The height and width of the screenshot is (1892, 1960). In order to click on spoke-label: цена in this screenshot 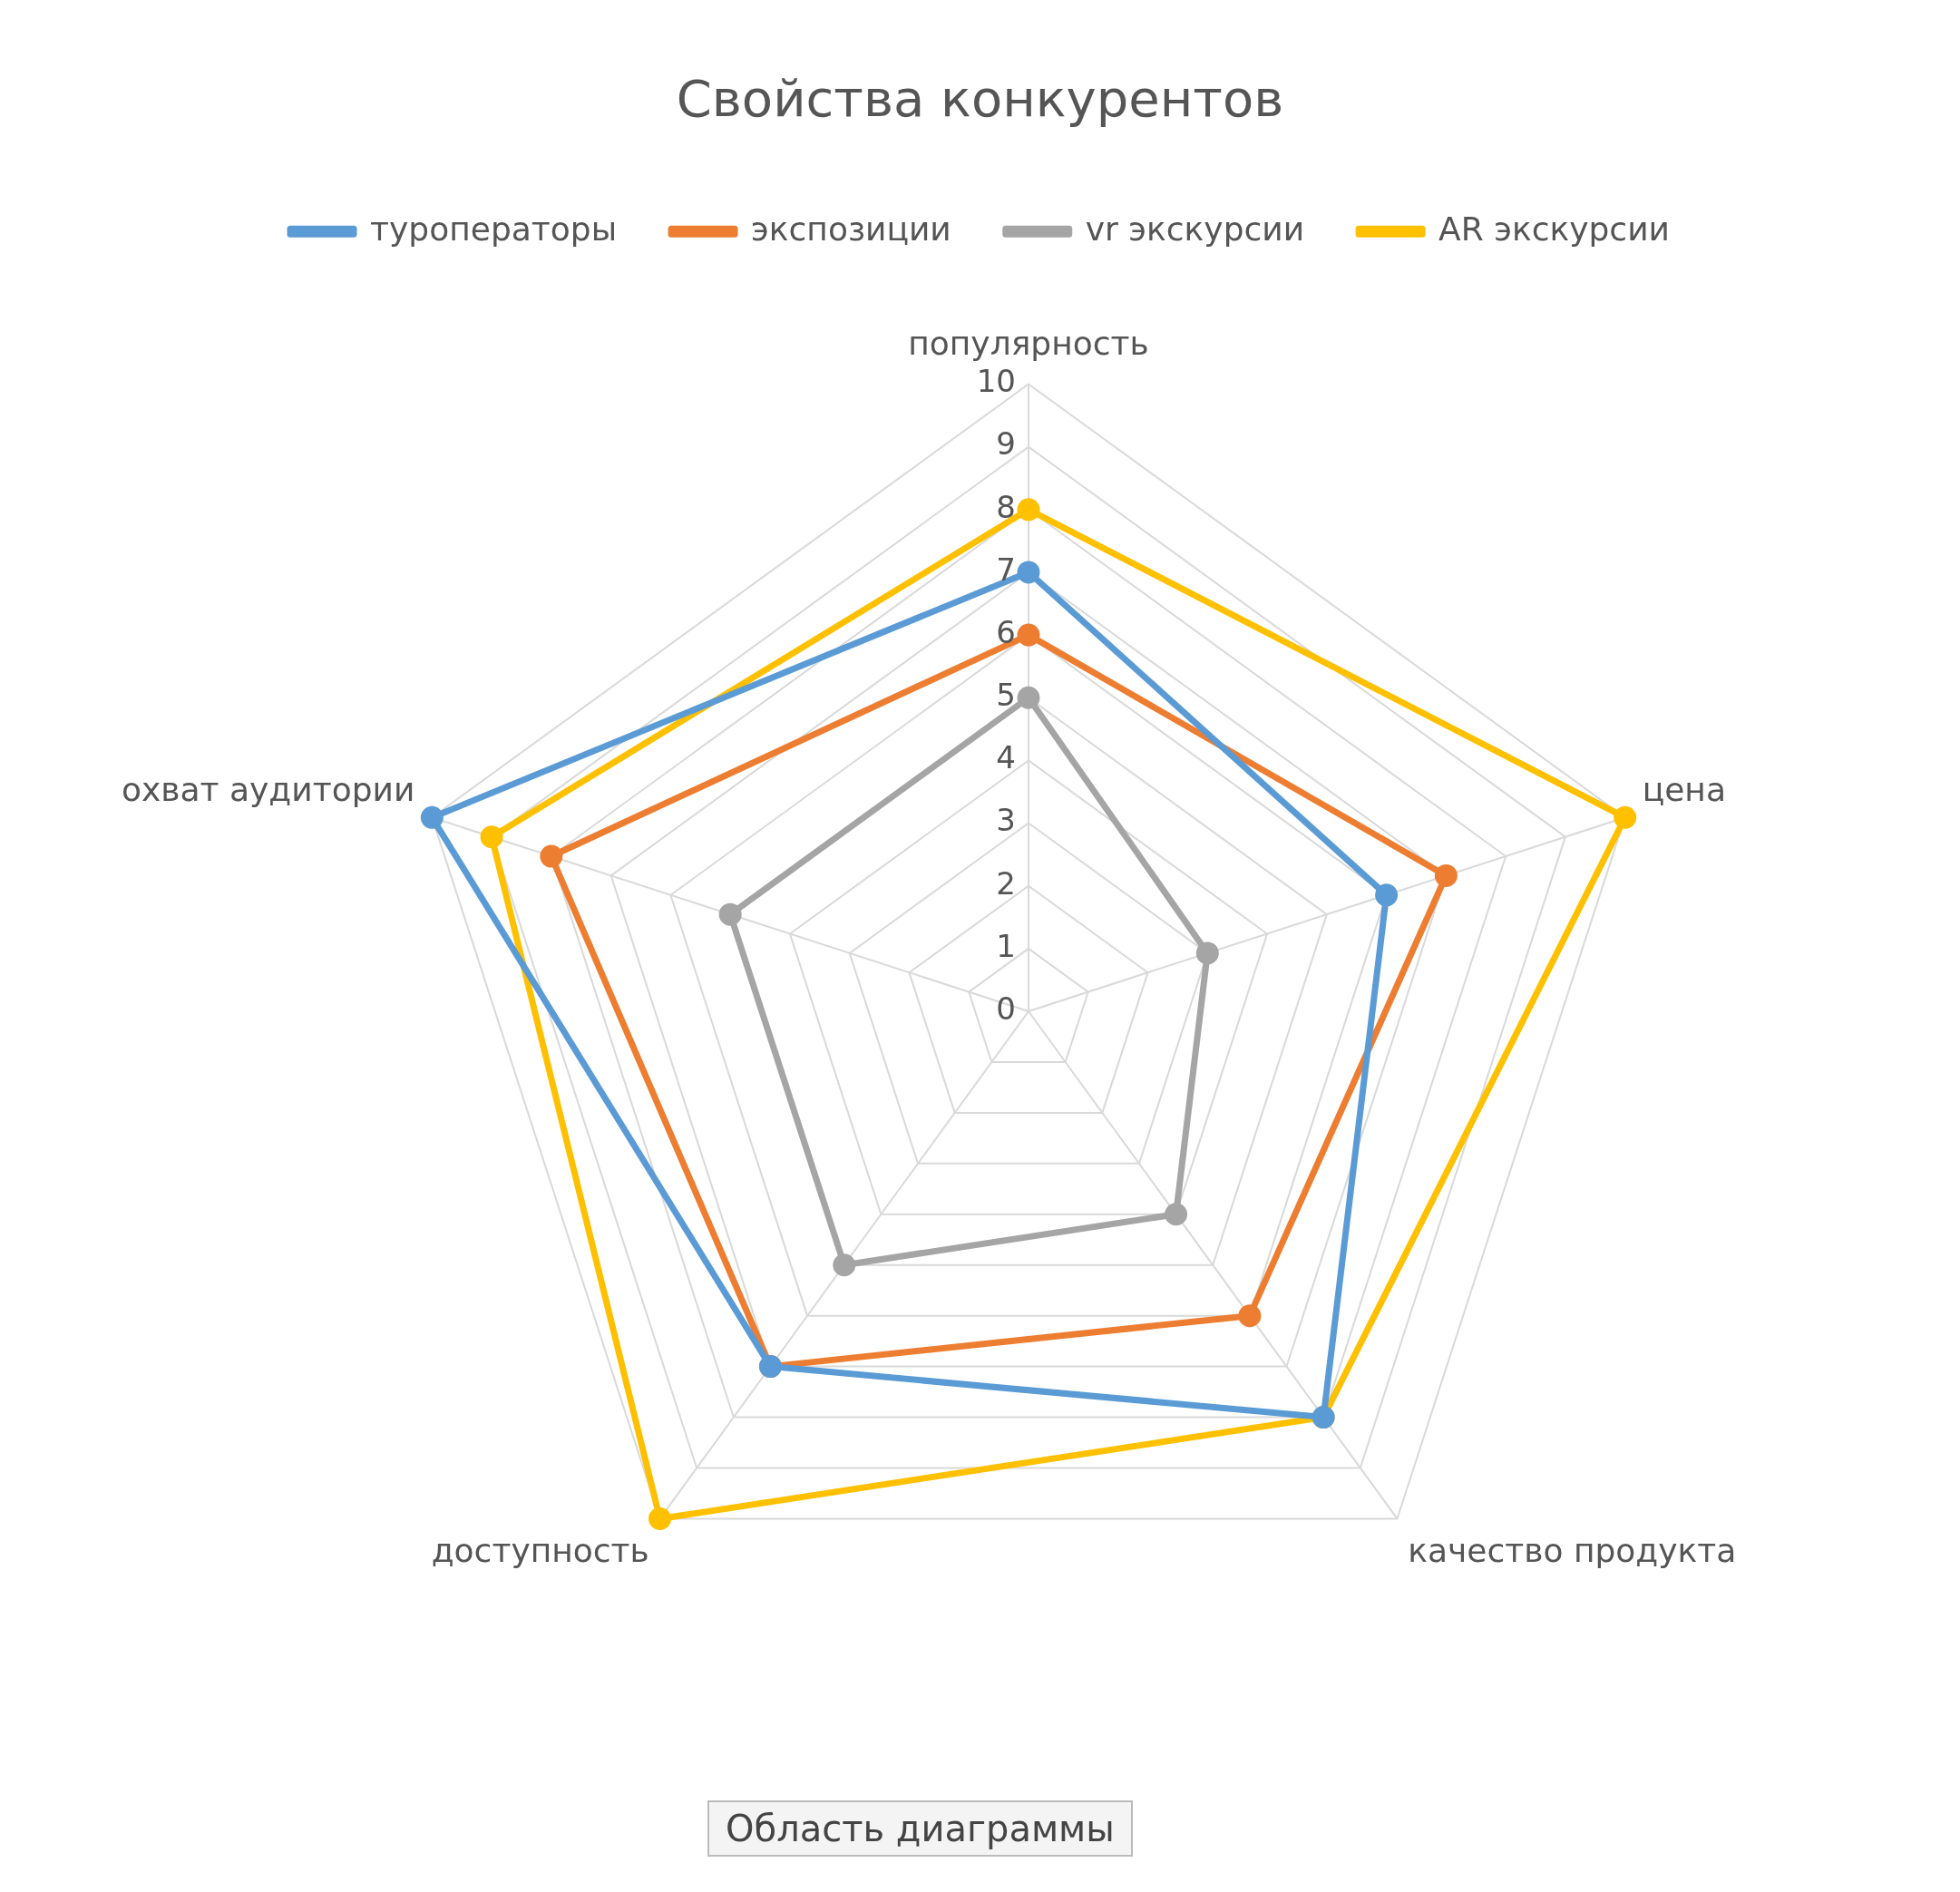, I will do `click(1684, 789)`.